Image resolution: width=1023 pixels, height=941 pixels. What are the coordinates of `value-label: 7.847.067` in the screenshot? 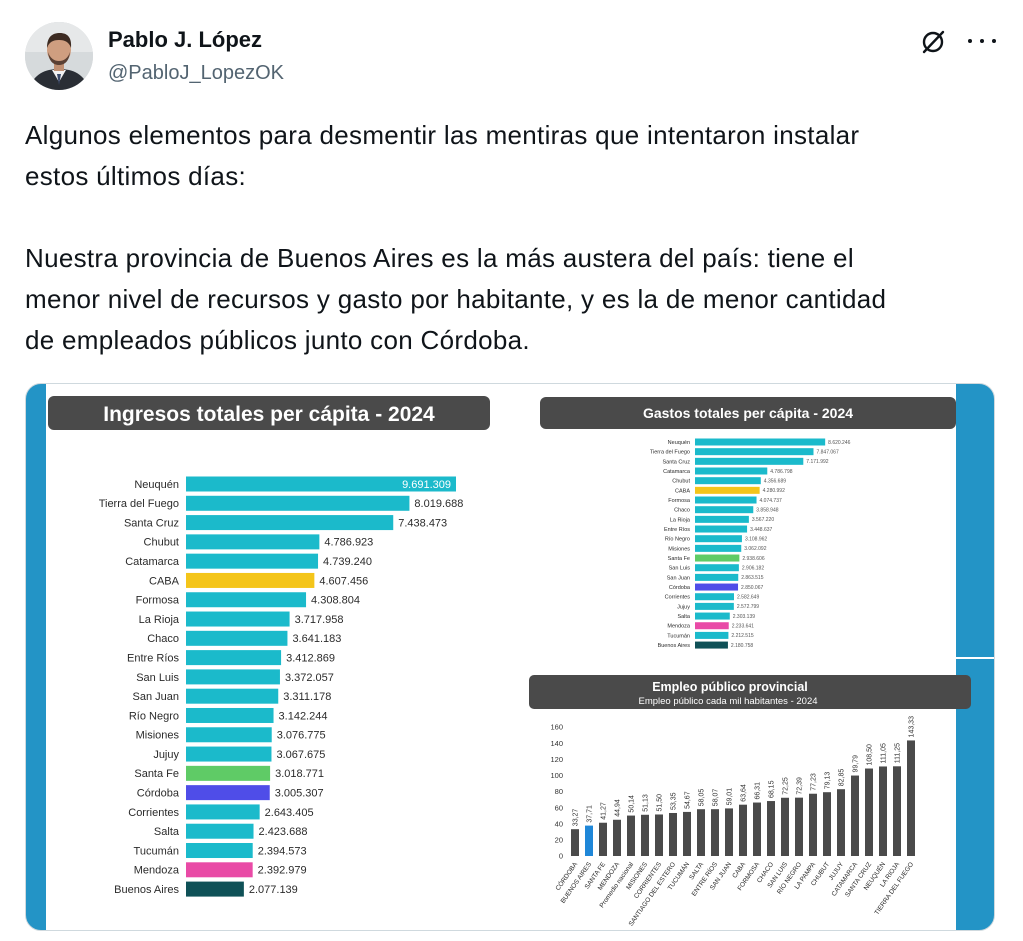 It's located at (827, 452).